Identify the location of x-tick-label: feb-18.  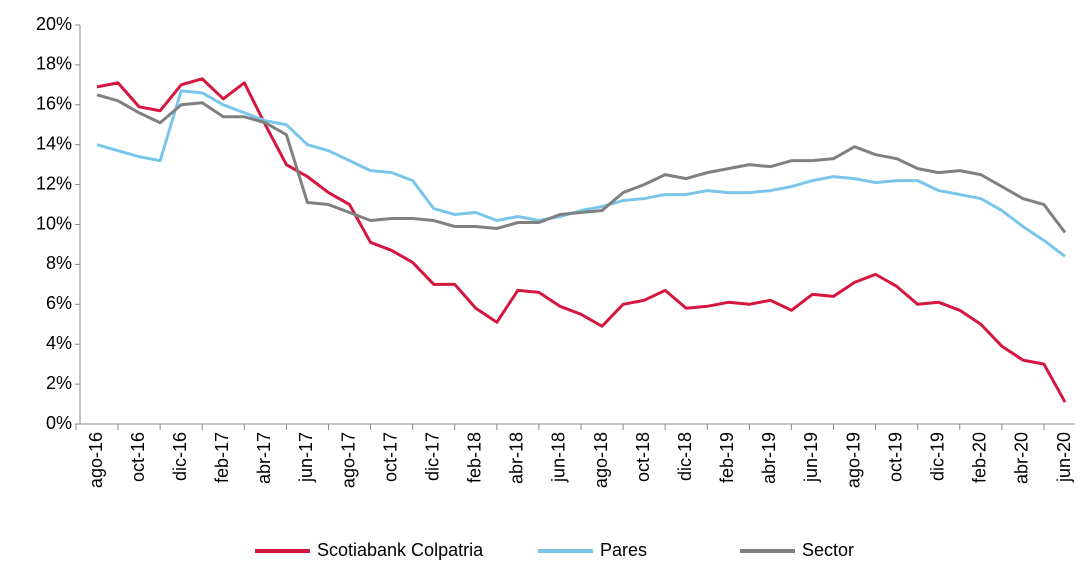
(475, 457).